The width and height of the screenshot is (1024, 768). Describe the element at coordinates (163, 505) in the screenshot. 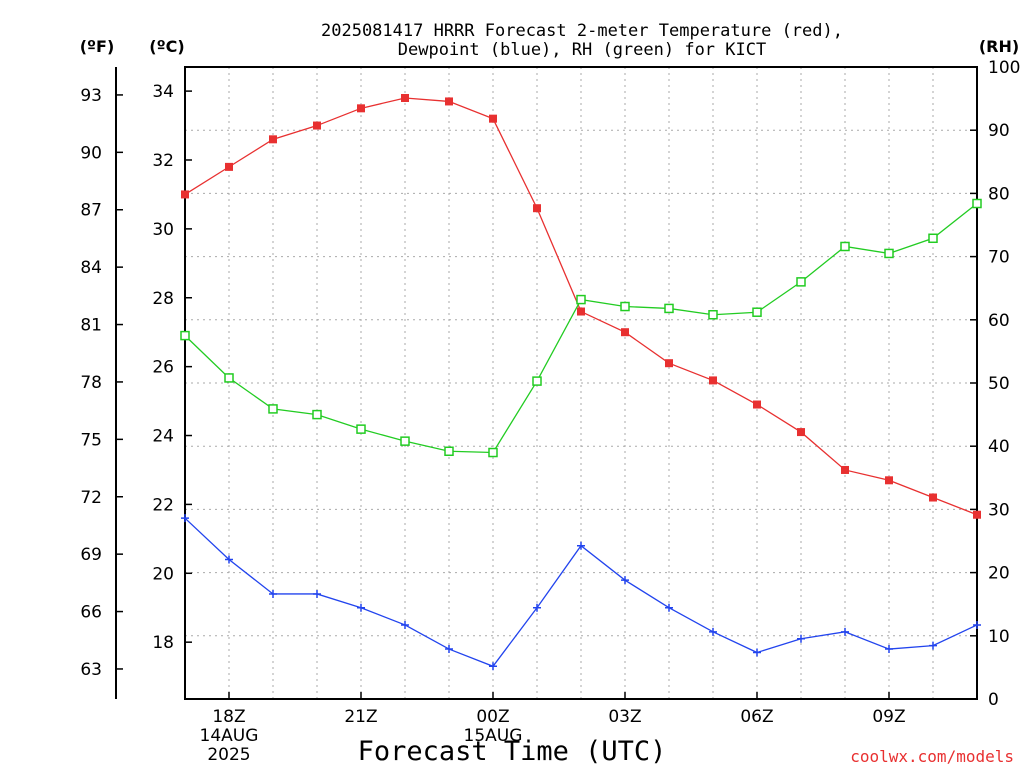

I see `celsius-tick-label: 22` at that location.